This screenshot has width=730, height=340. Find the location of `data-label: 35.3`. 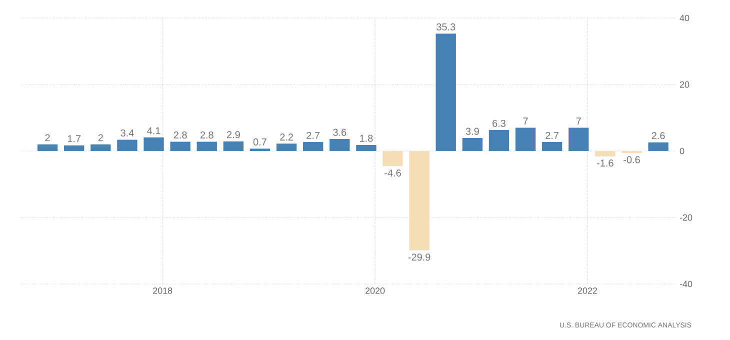

data-label: 35.3 is located at coordinates (446, 26).